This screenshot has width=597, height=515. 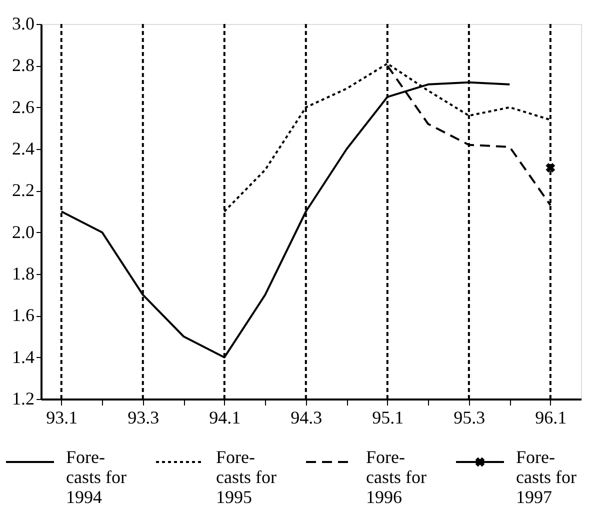 I want to click on x-tick-label: 94.1, so click(x=225, y=418).